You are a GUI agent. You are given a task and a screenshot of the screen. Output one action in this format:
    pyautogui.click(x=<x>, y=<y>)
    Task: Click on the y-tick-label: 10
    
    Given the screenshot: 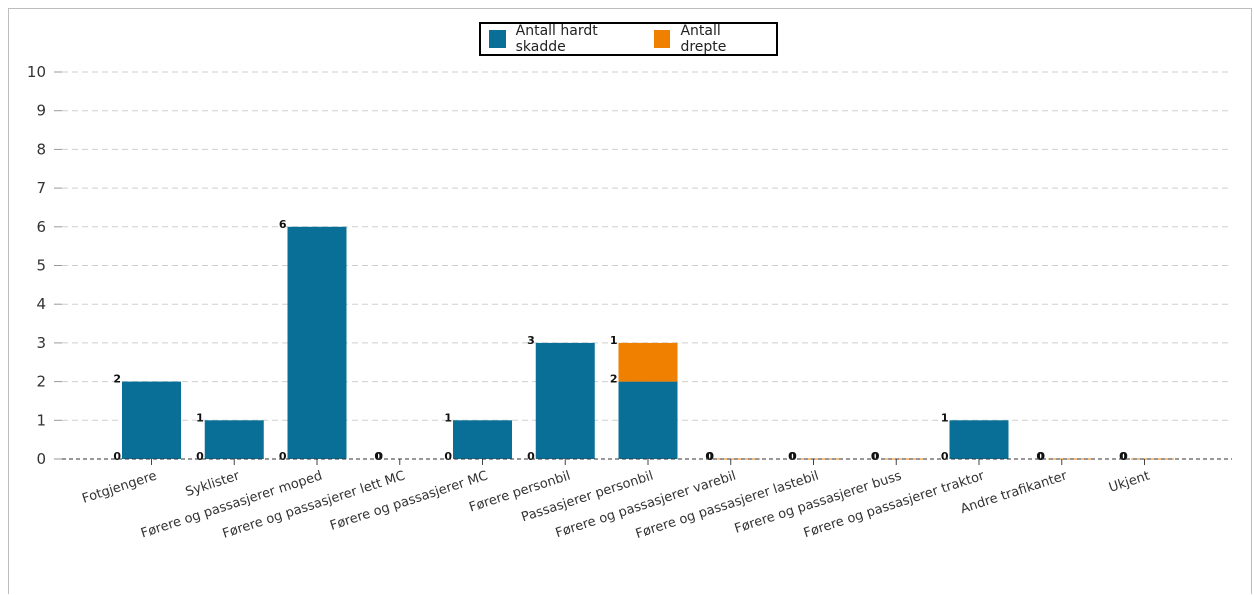 What is the action you would take?
    pyautogui.click(x=36, y=72)
    